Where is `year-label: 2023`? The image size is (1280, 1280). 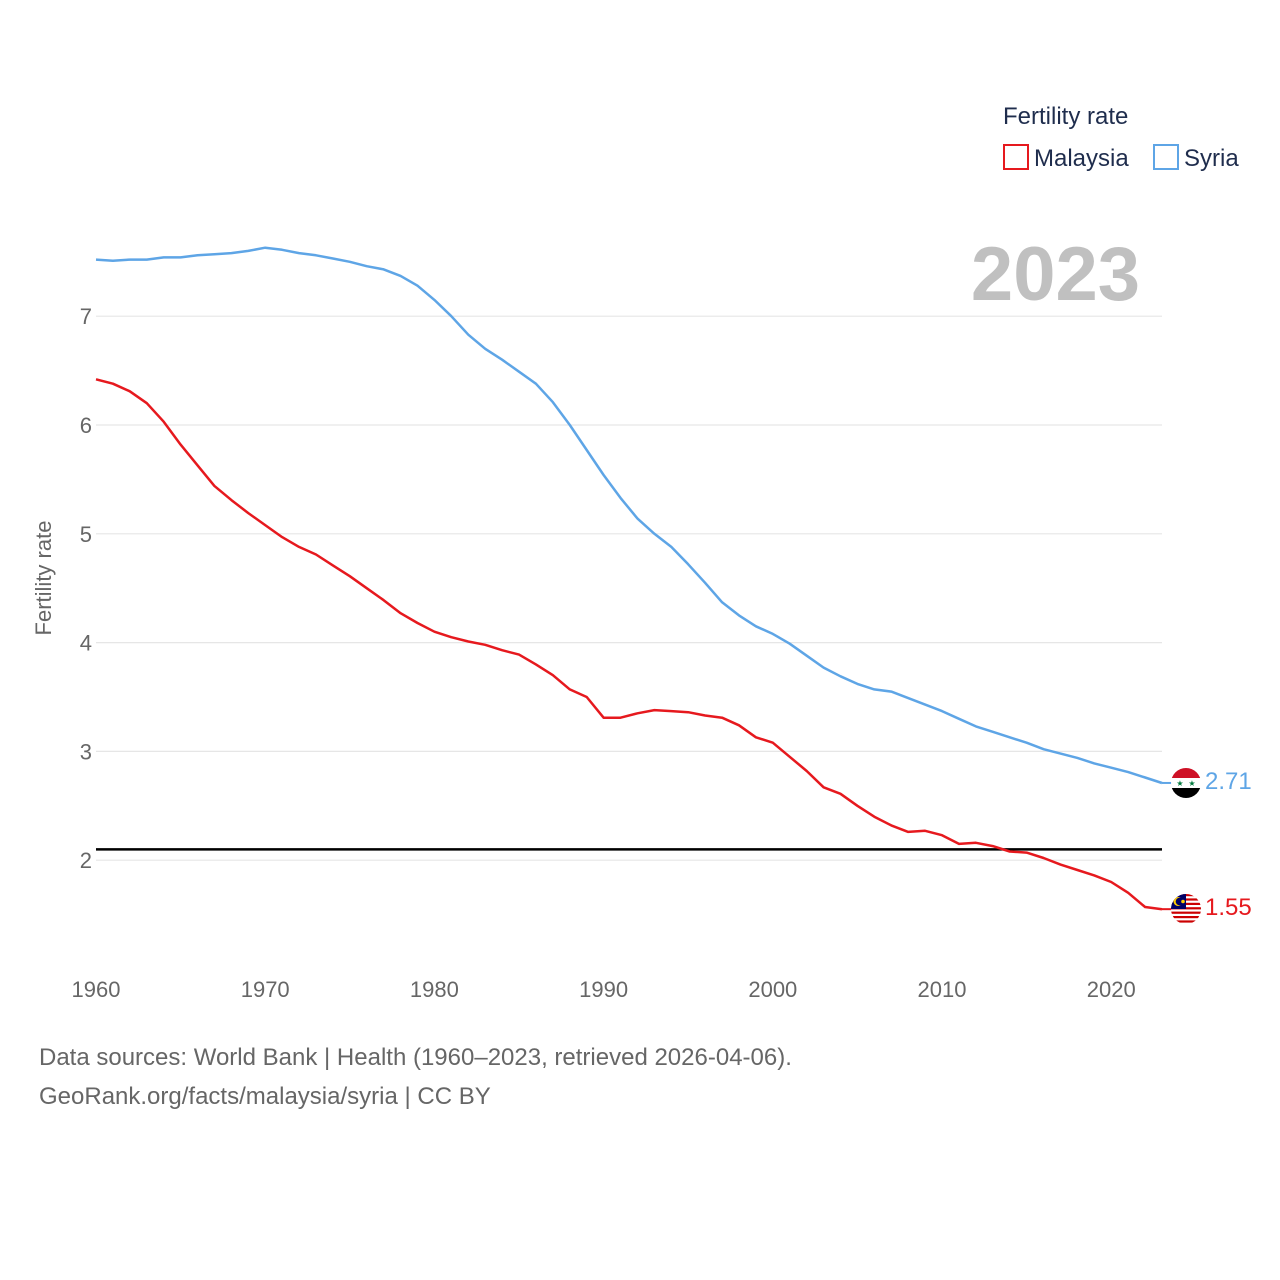
year-label: 2023 is located at coordinates (1055, 274).